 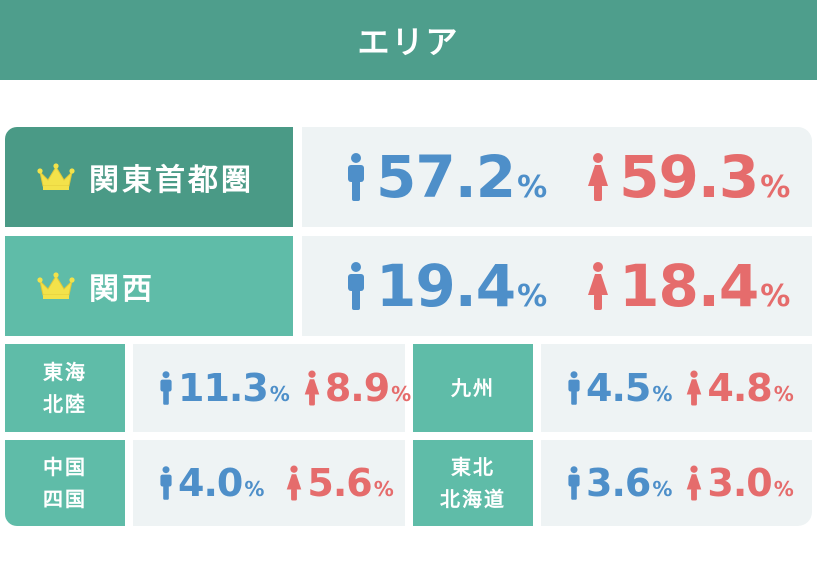 I want to click on male-percentage: 19.4, so click(x=446, y=286).